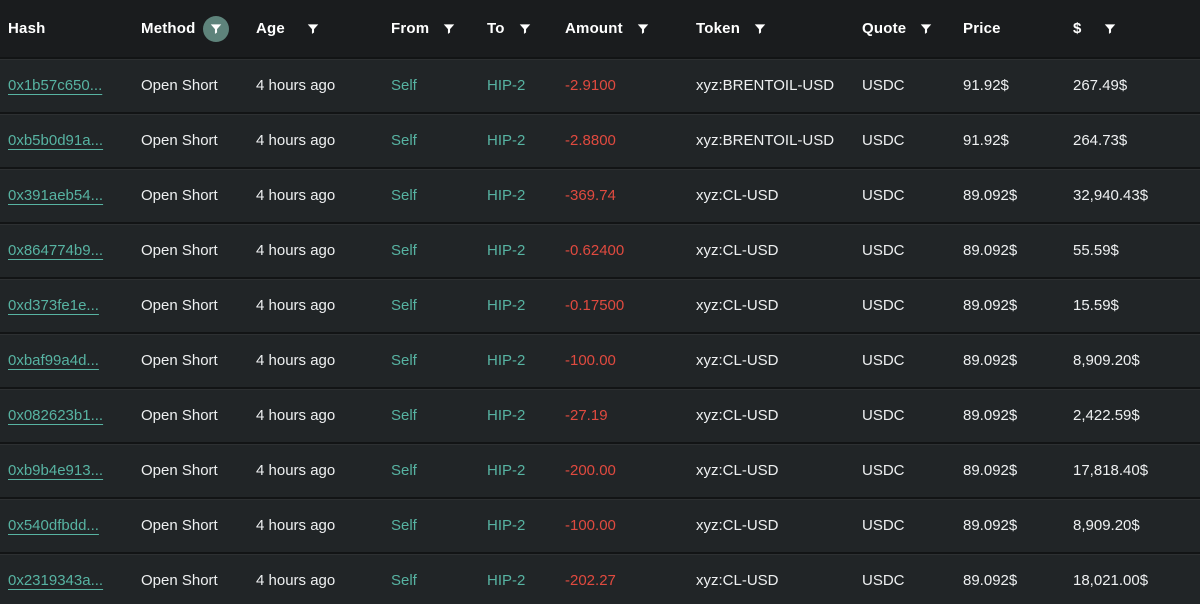 The height and width of the screenshot is (604, 1200). I want to click on usd-value: 17,818.40$, so click(1111, 470).